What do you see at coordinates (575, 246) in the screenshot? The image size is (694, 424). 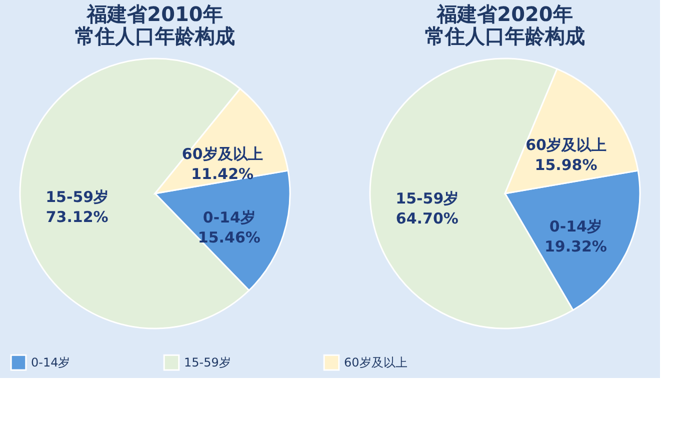 I see `data-label: 19.32%` at bounding box center [575, 246].